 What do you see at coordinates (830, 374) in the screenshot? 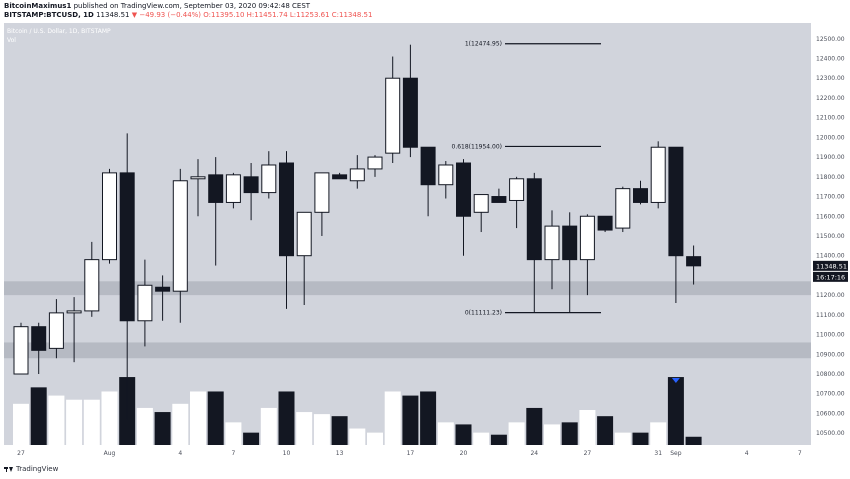
I see `price-tick-label: 10800.00` at bounding box center [830, 374].